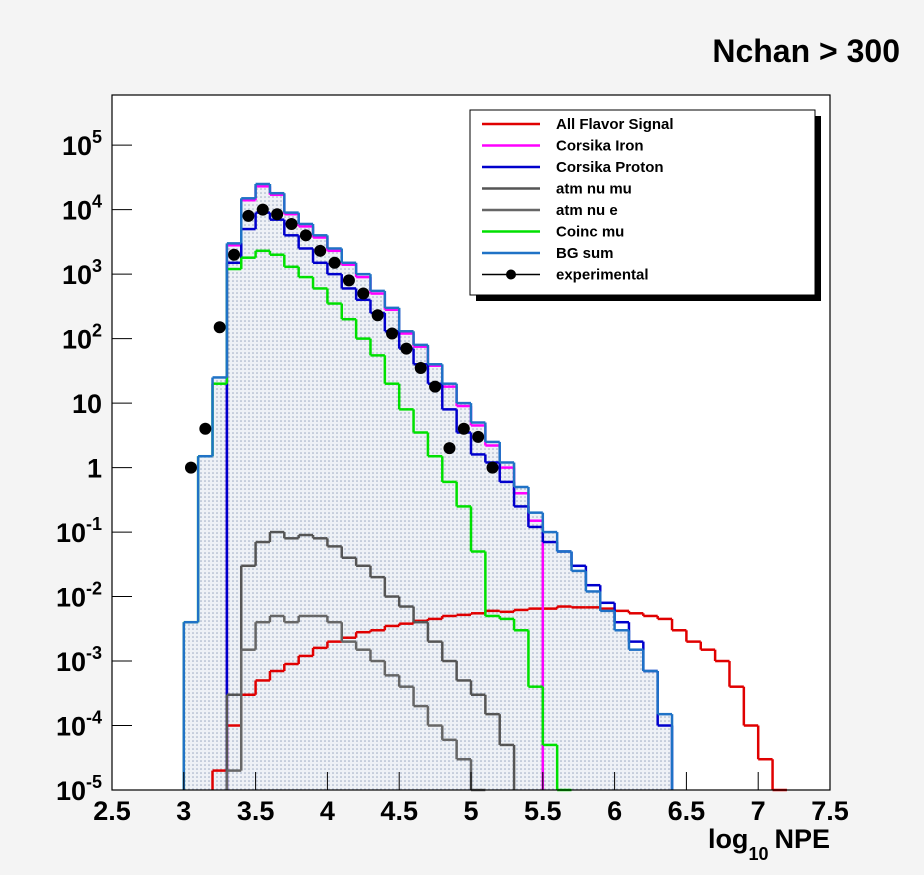 The width and height of the screenshot is (924, 875). What do you see at coordinates (470, 811) in the screenshot?
I see `x-tick-label: 5` at bounding box center [470, 811].